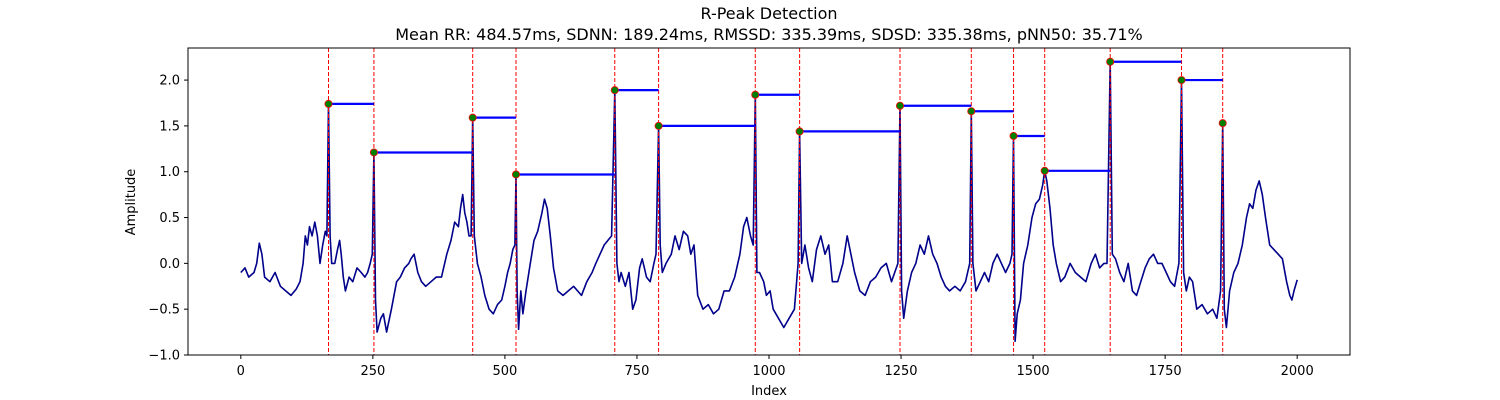  Describe the element at coordinates (1033, 371) in the screenshot. I see `x-tick-label: 1500` at that location.